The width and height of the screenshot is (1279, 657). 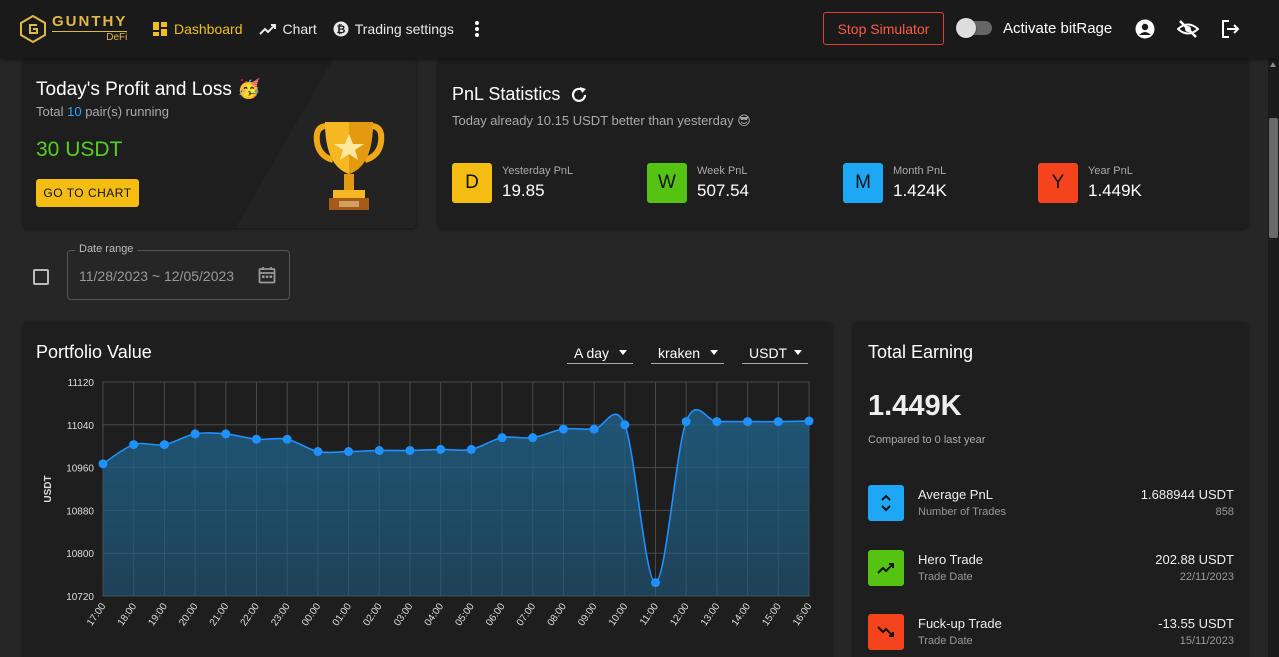 What do you see at coordinates (962, 512) in the screenshot?
I see `average-pnl-sub: Number of Trades` at bounding box center [962, 512].